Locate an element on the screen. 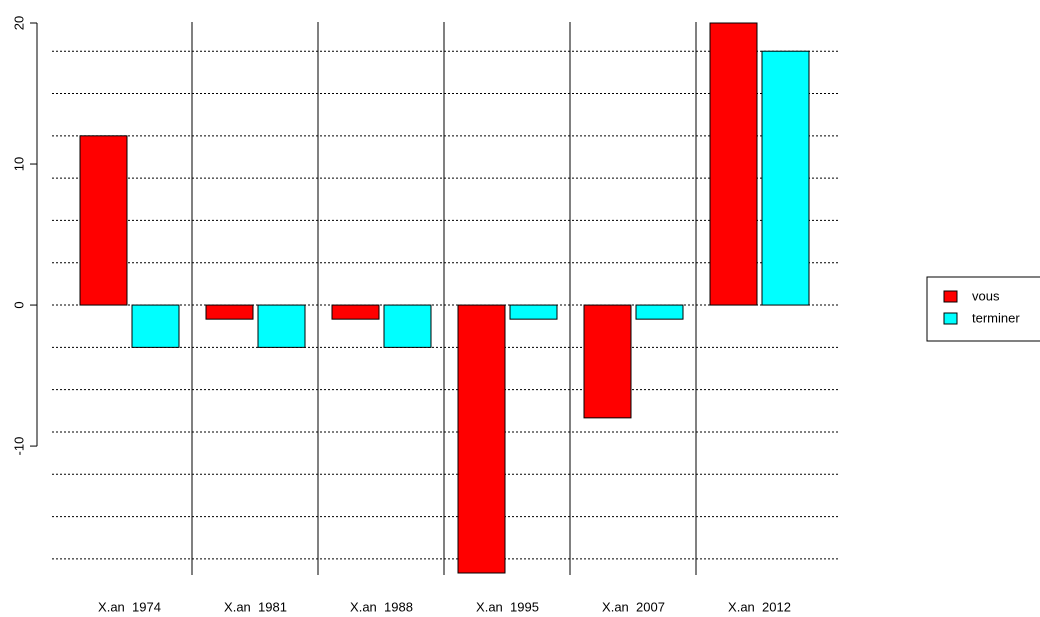  y-tick-label: -10 is located at coordinates (18, 446).